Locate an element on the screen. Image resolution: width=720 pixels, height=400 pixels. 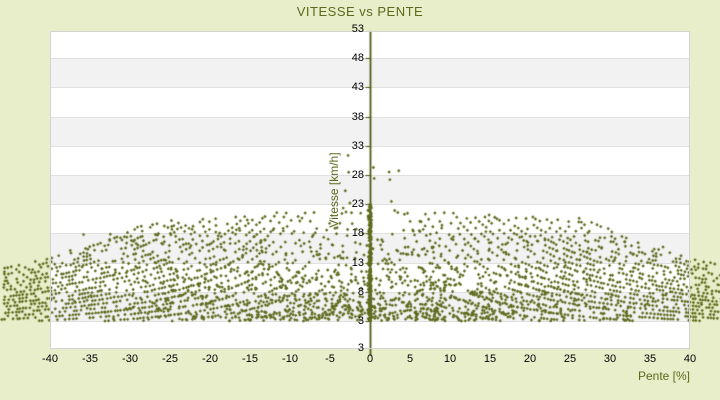
x-axis-title: Pente [%] is located at coordinates (663, 376).